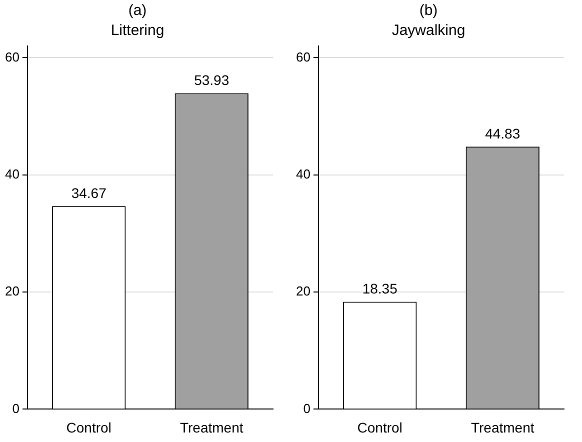  Describe the element at coordinates (137, 31) in the screenshot. I see `chart-subtitle: Littering` at that location.